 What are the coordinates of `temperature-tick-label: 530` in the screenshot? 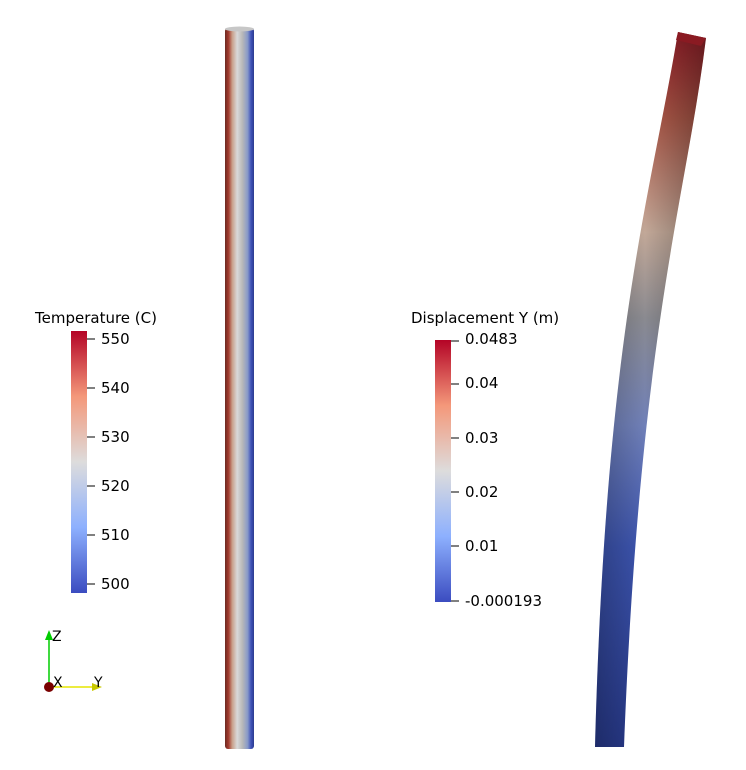 It's located at (115, 437).